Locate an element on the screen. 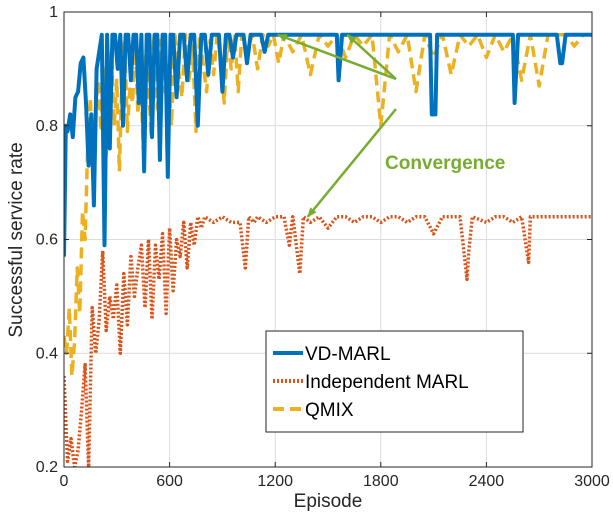 The width and height of the screenshot is (613, 516). y-tick-label: 0.4 is located at coordinates (47, 353).